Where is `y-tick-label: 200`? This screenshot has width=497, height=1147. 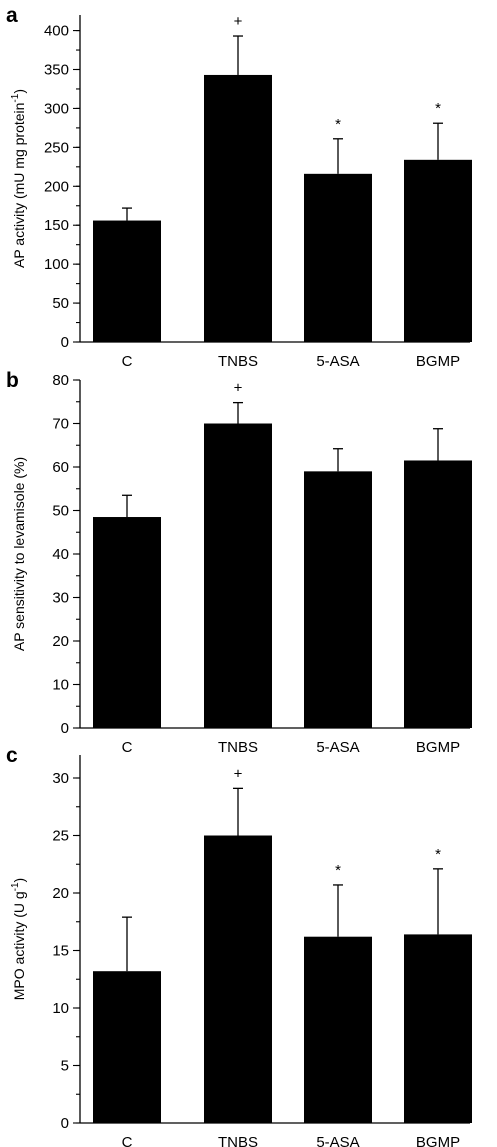 y-tick-label: 200 is located at coordinates (56, 186).